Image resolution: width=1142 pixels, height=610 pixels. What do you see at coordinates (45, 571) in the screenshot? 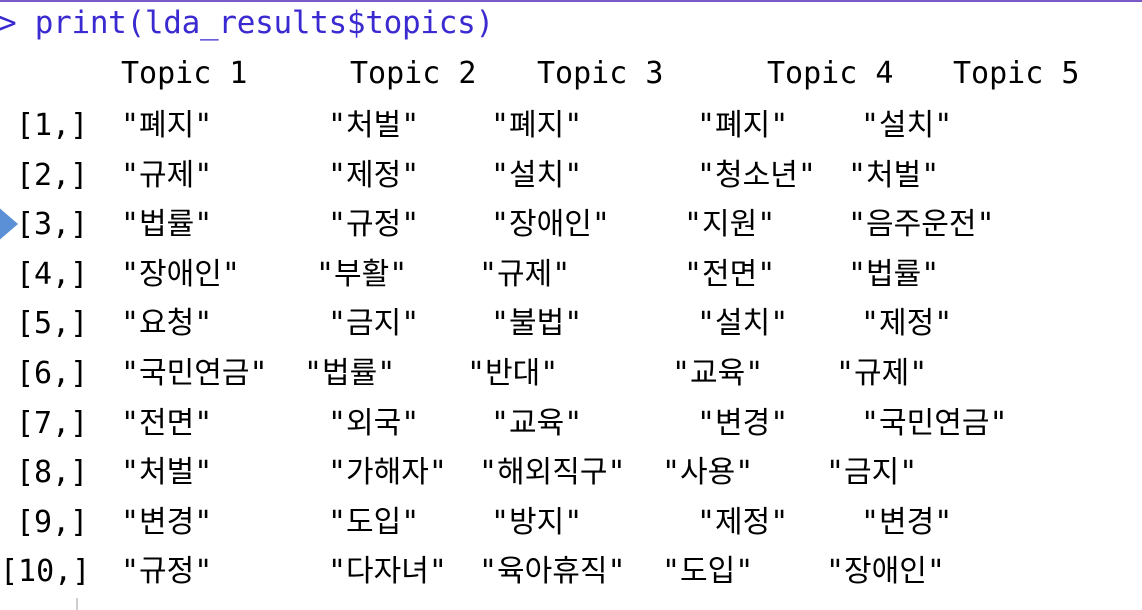
I see `row-index: [10,]` at bounding box center [45, 571].